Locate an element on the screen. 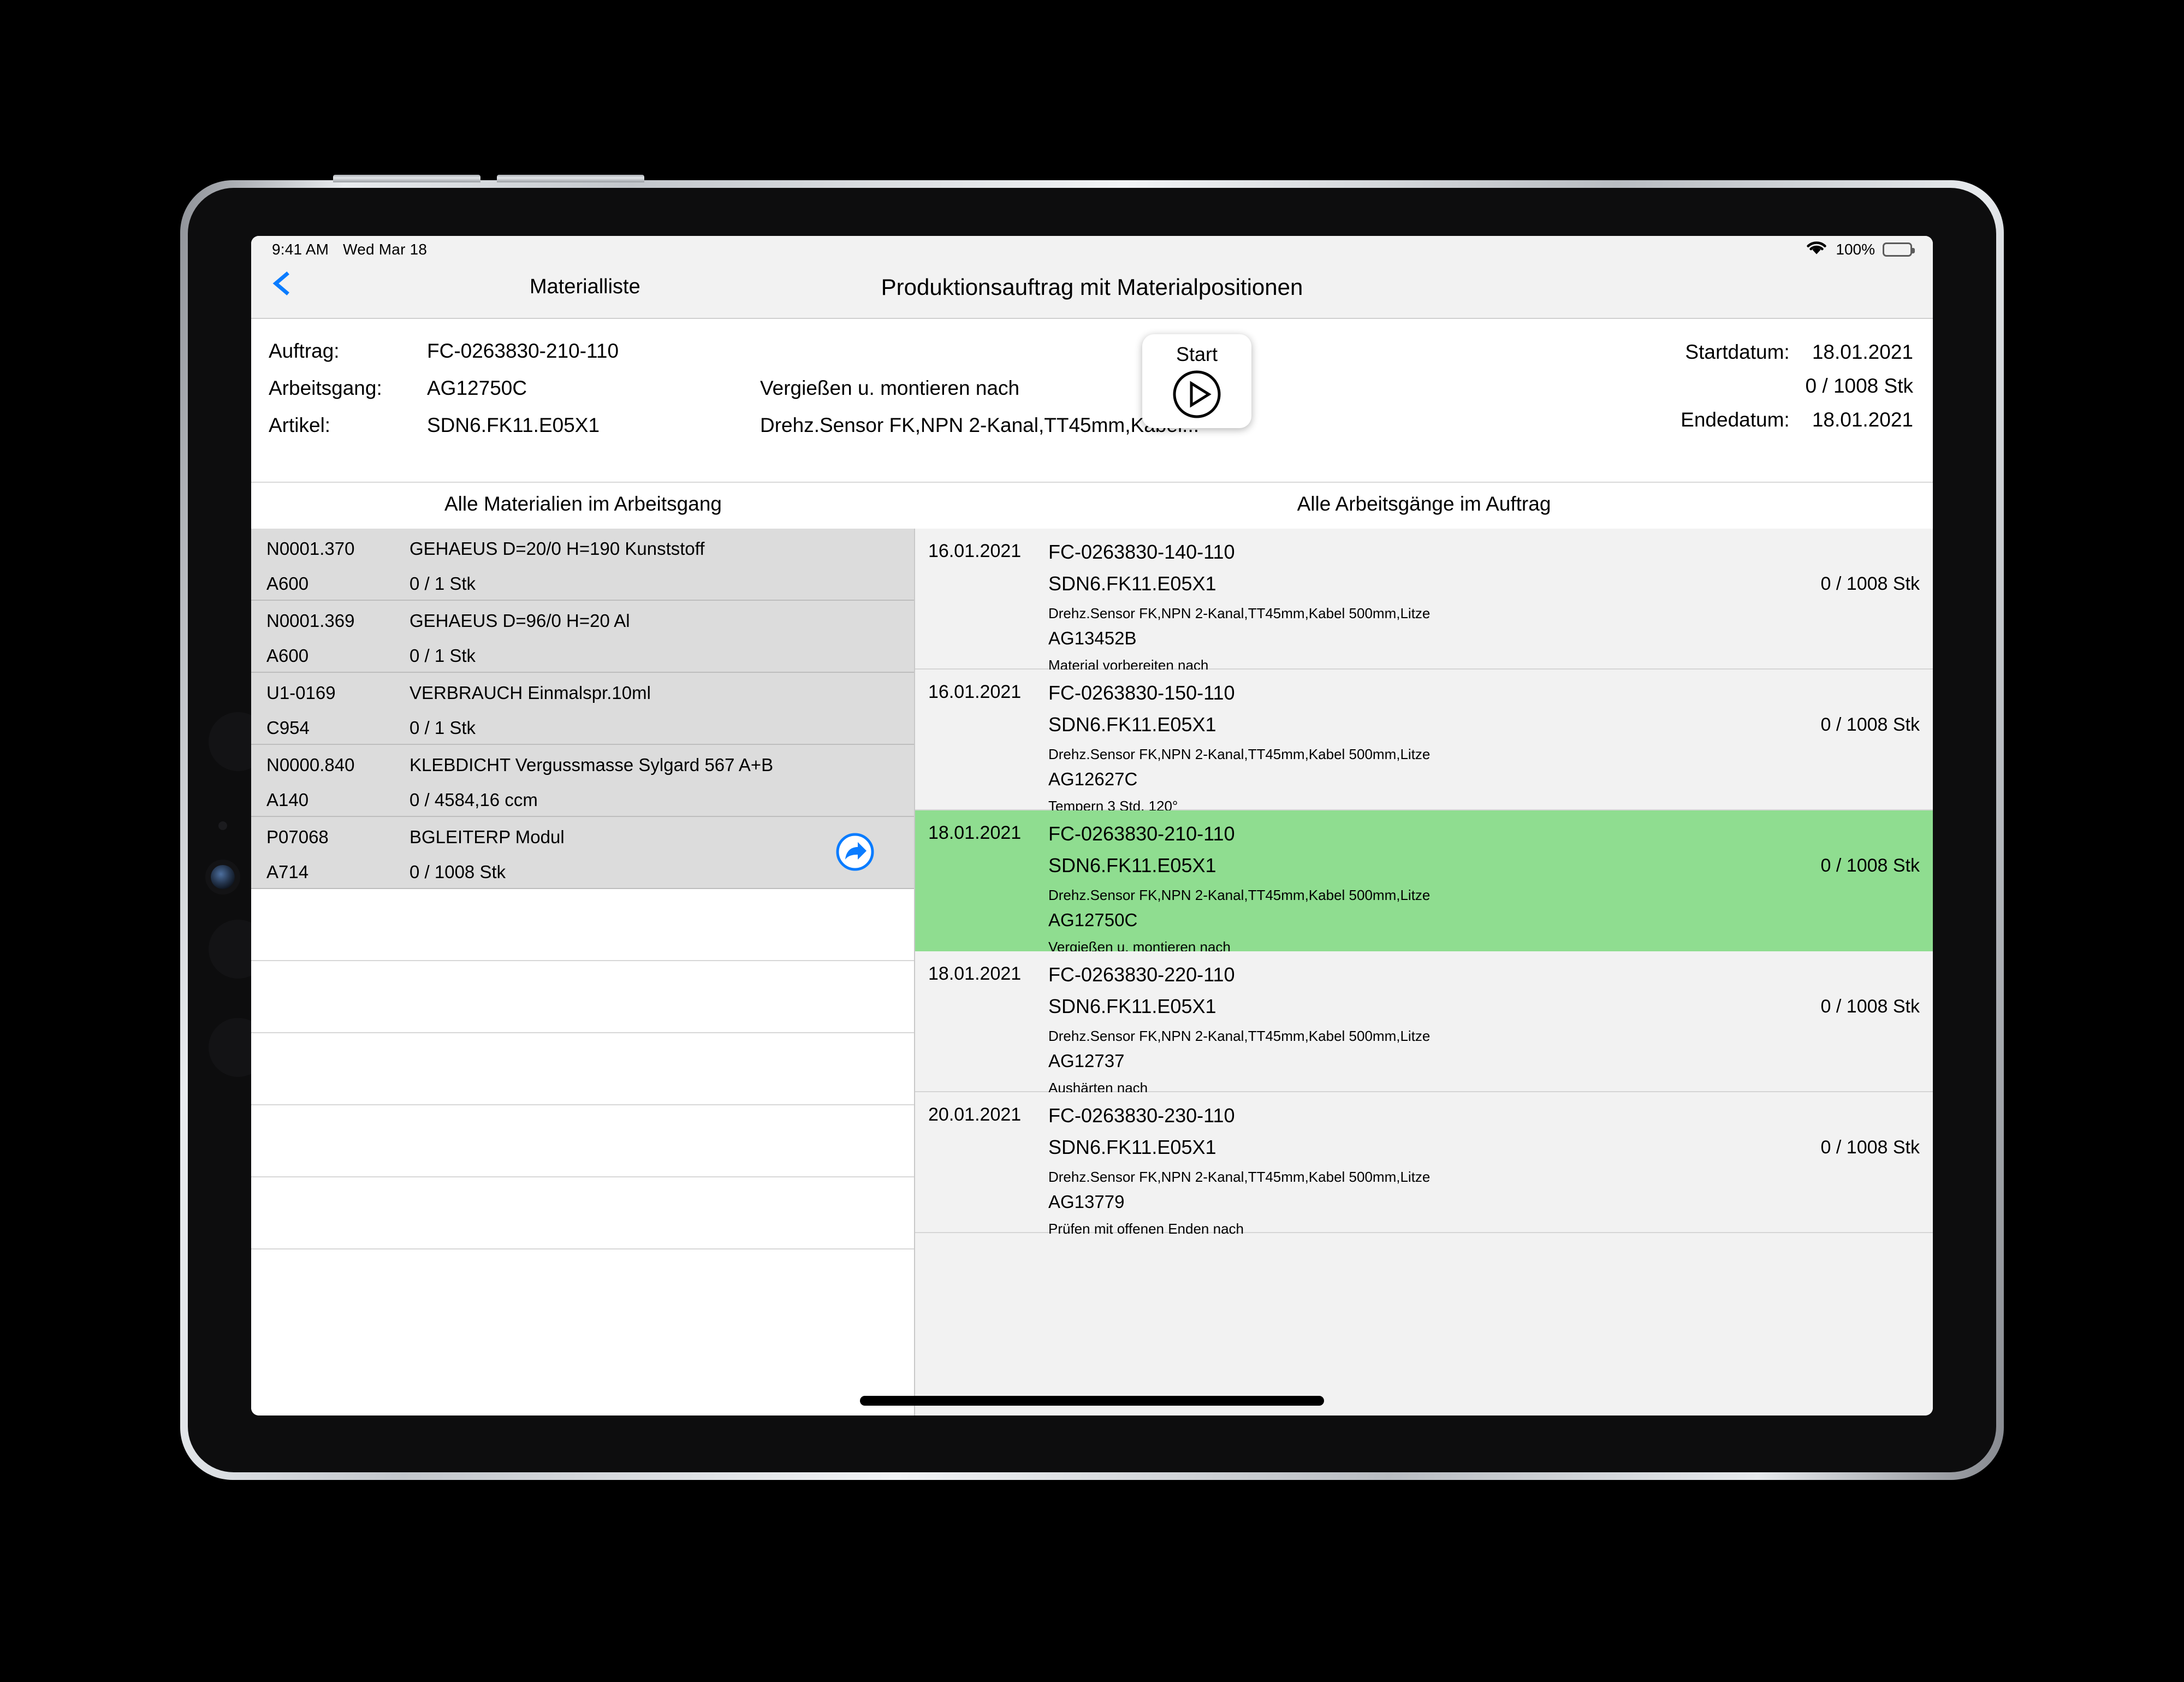 This screenshot has width=2184, height=1682. operation-order: FC-0263830-140-110 is located at coordinates (1141, 552).